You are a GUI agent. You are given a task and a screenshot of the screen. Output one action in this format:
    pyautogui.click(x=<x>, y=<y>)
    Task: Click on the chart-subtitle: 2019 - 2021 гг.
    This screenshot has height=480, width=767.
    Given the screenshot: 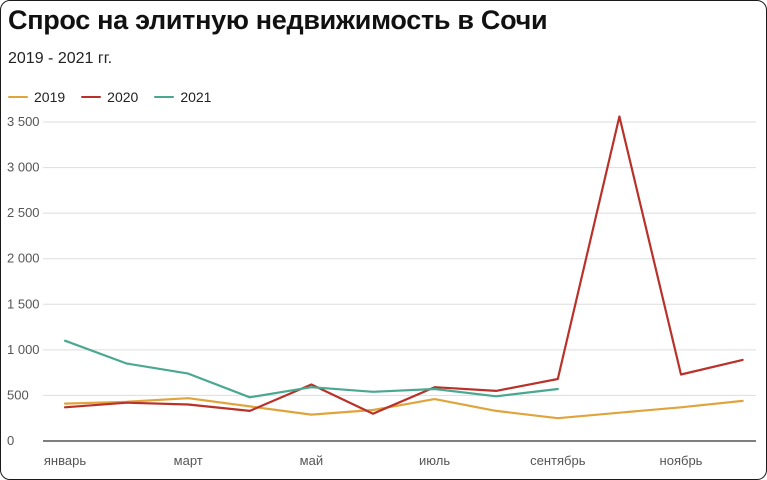 What is the action you would take?
    pyautogui.click(x=60, y=58)
    